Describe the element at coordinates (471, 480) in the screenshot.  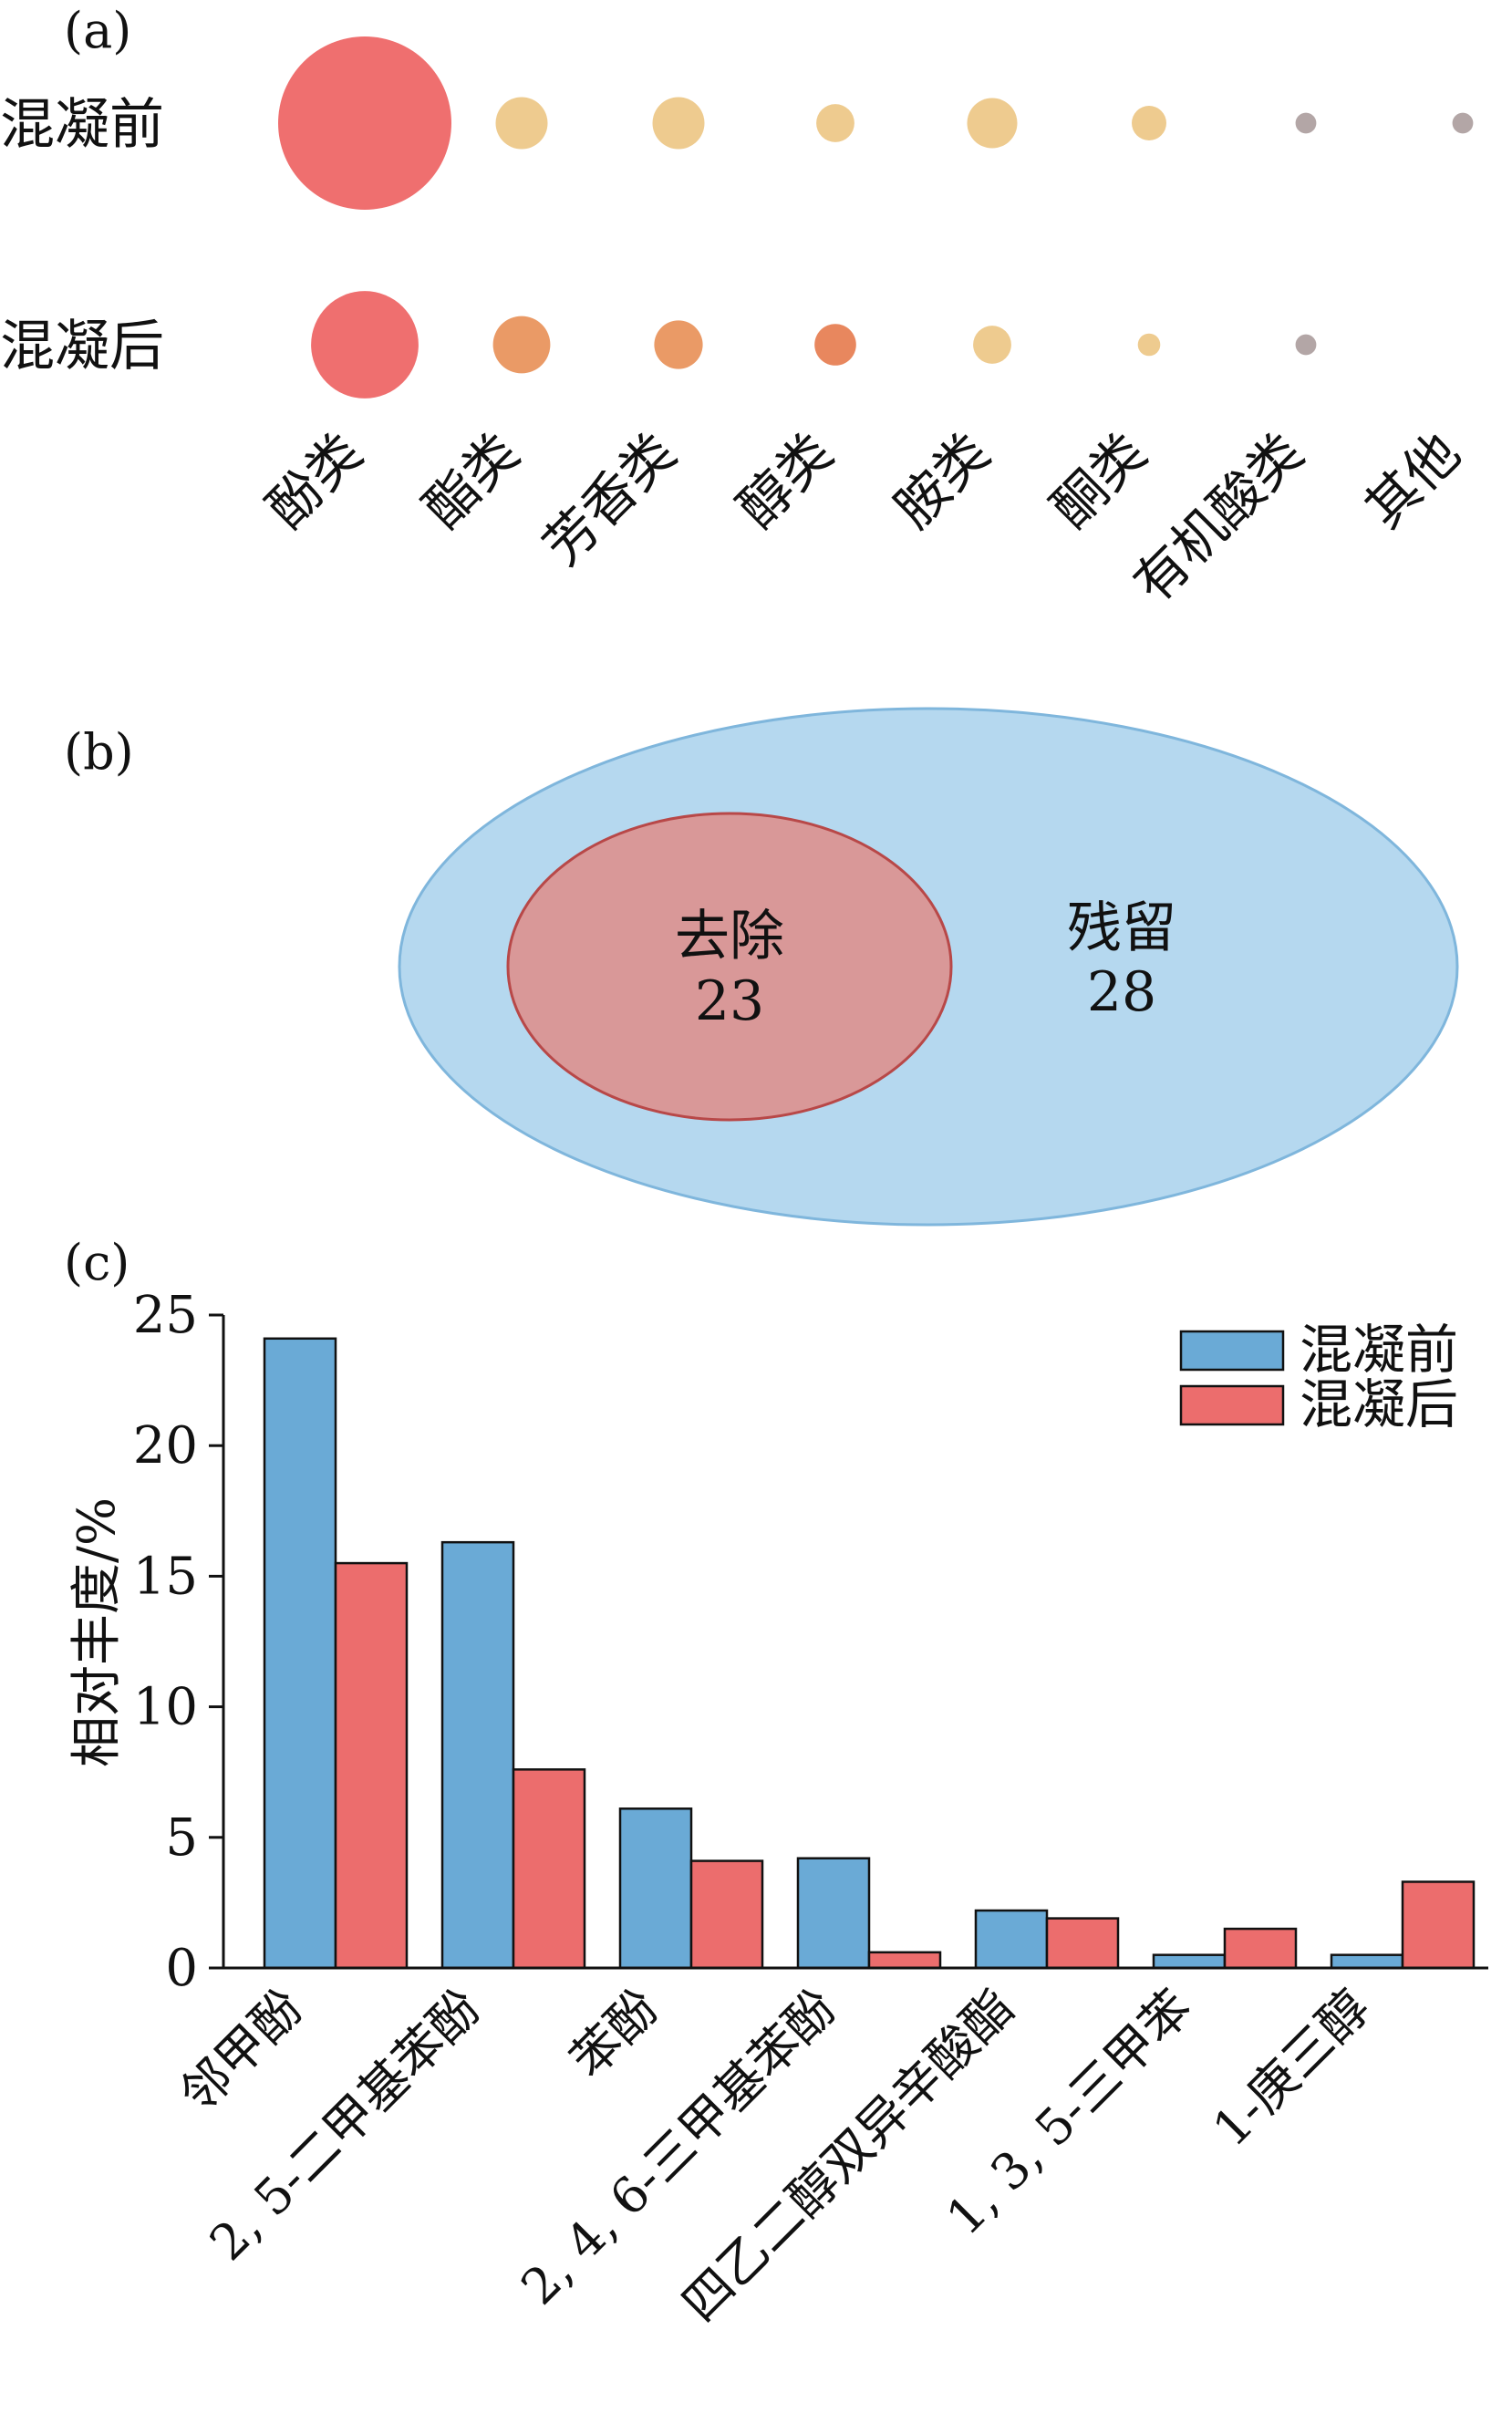
I see `category-label: 酯类` at that location.